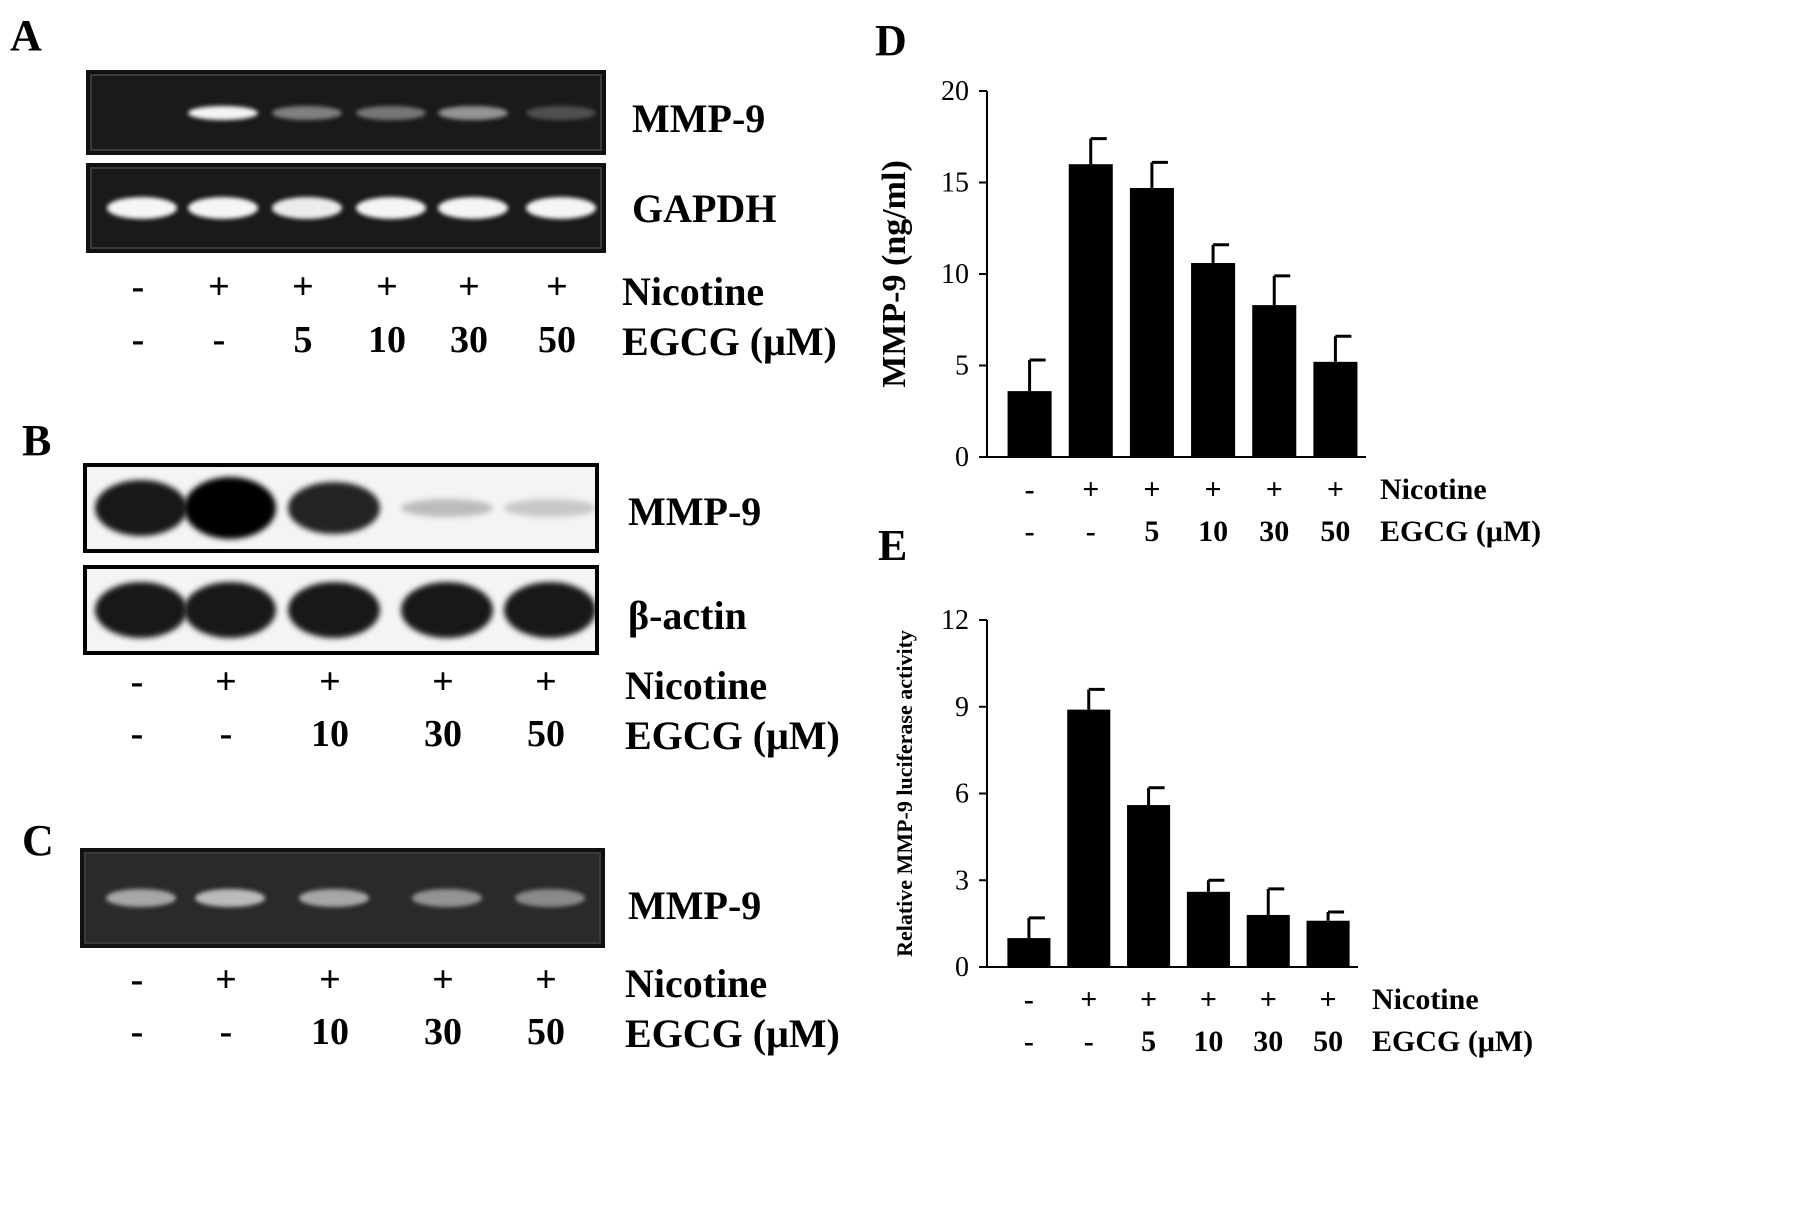 This screenshot has height=1220, width=1795. I want to click on blot-b-mmp9, so click(341, 508).